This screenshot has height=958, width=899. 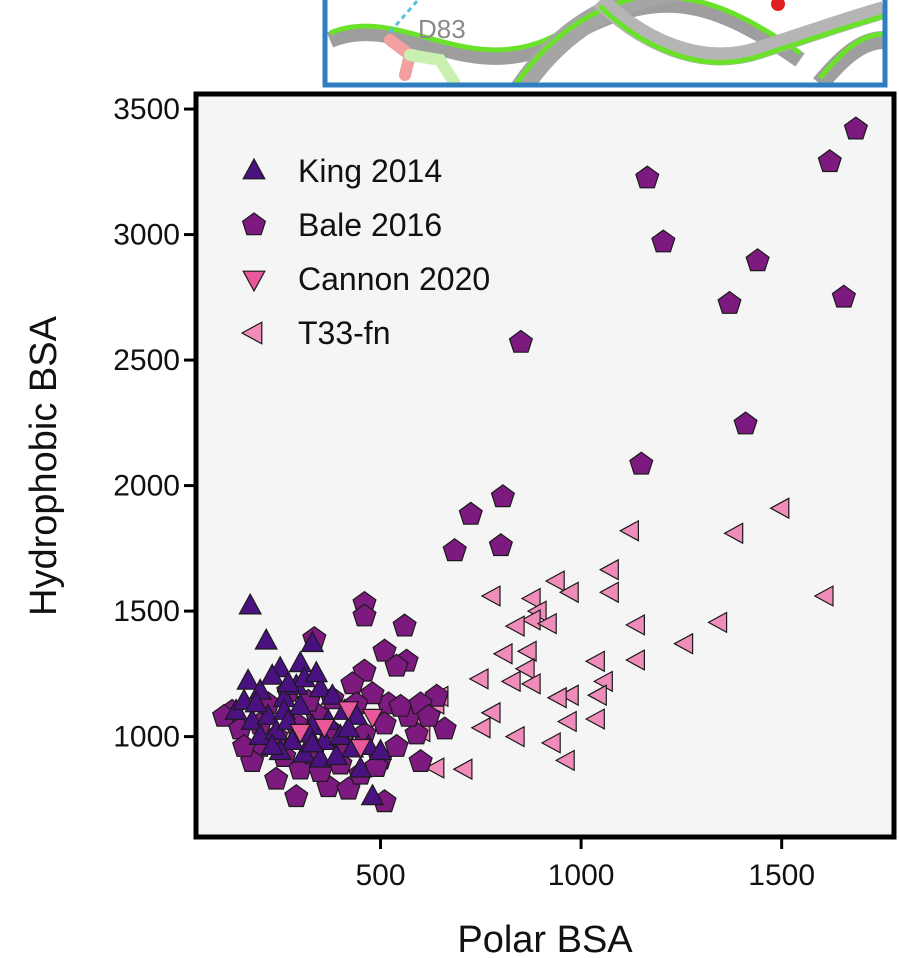 What do you see at coordinates (146, 737) in the screenshot?
I see `y-tick-label: 1000` at bounding box center [146, 737].